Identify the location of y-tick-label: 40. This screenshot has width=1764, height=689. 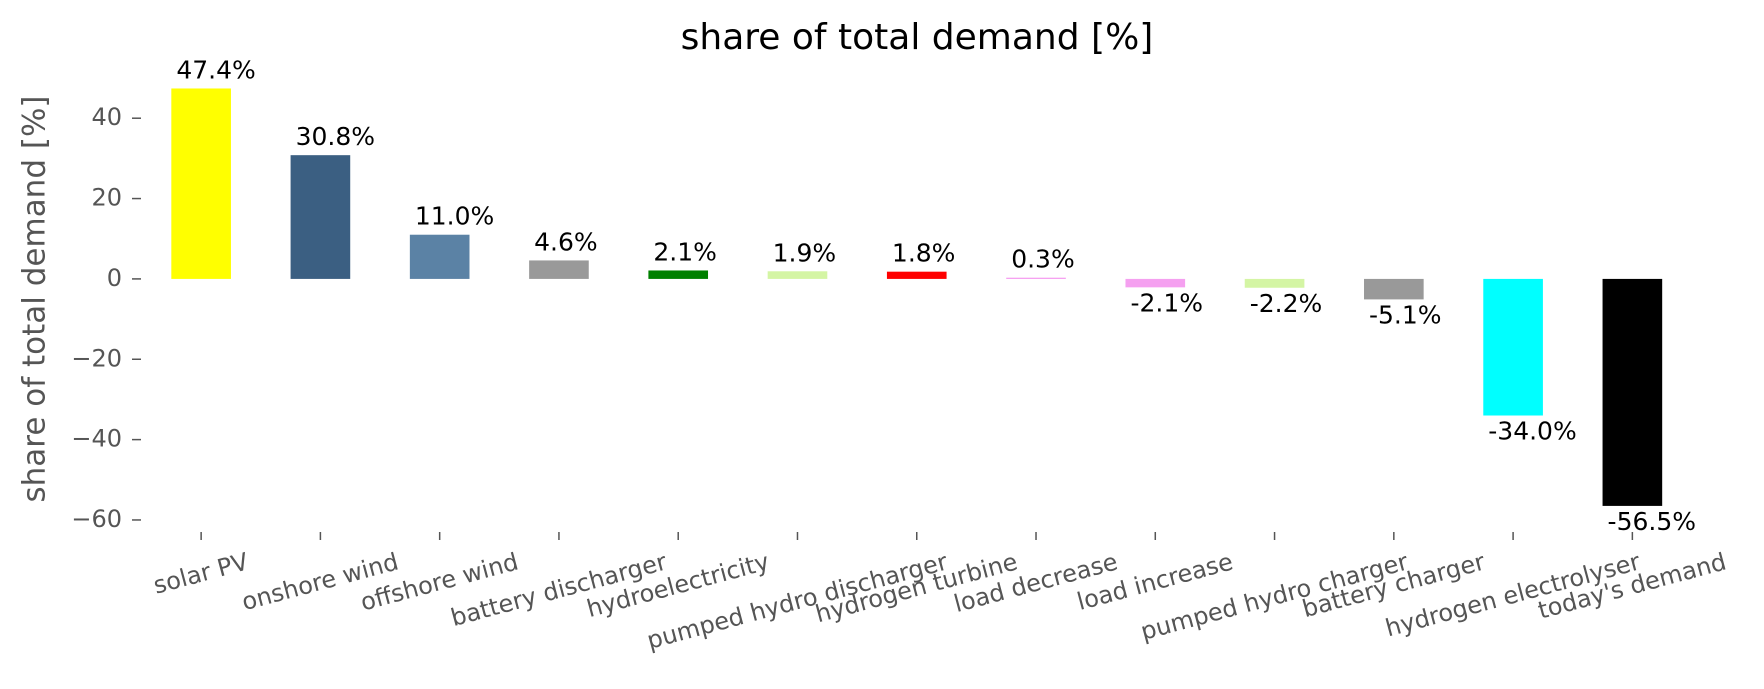
(106, 117).